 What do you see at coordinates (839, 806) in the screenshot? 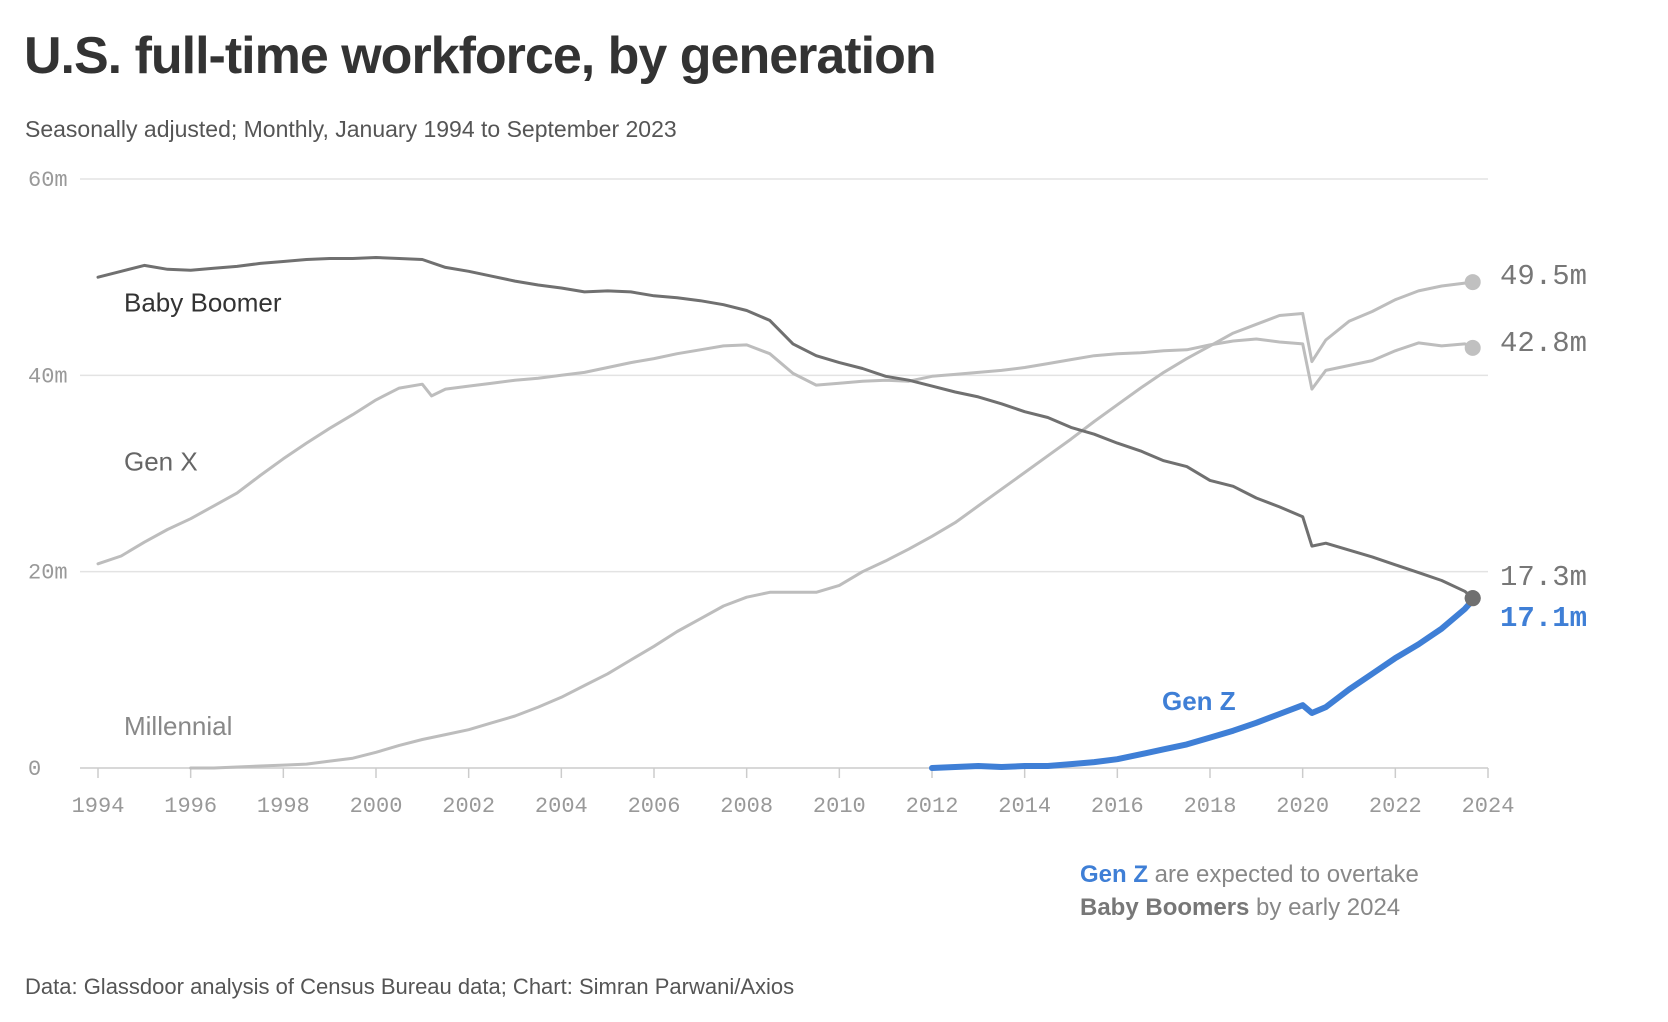
I see `x-tick-label: 2010` at bounding box center [839, 806].